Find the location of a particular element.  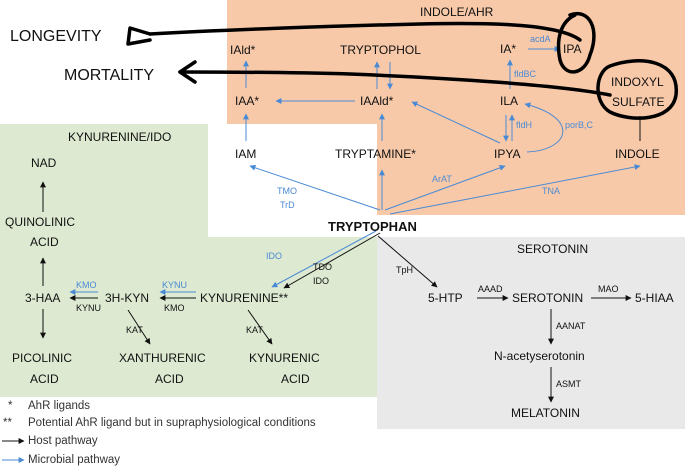

legend-star1: * is located at coordinates (10, 406).